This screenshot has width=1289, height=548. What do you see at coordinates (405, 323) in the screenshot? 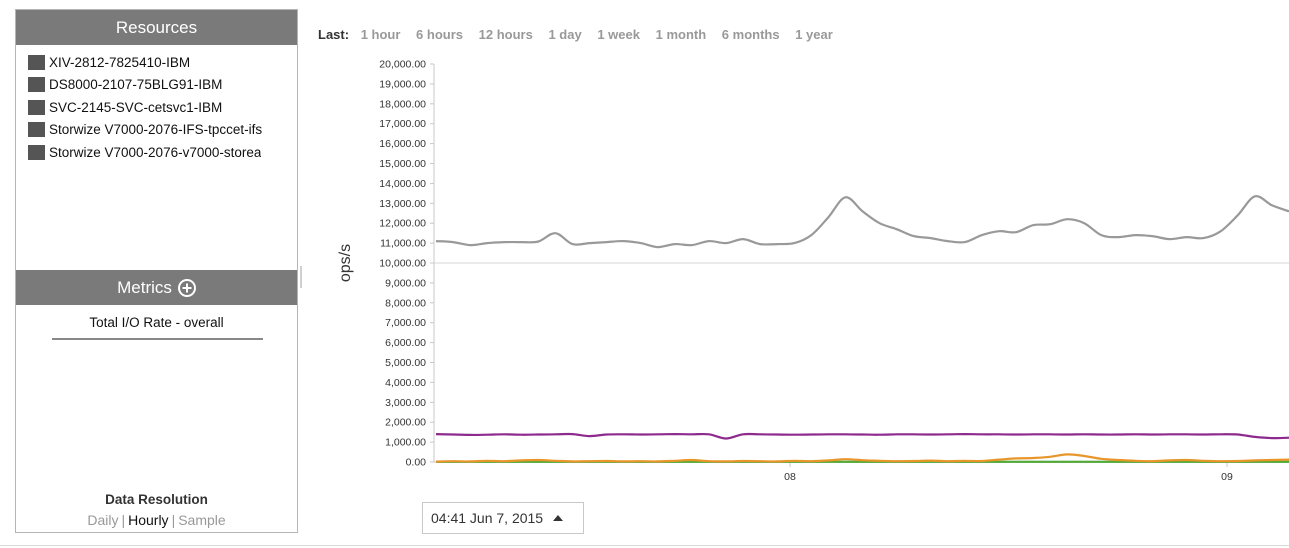
I see `y-tick-label: 7,000.00` at bounding box center [405, 323].